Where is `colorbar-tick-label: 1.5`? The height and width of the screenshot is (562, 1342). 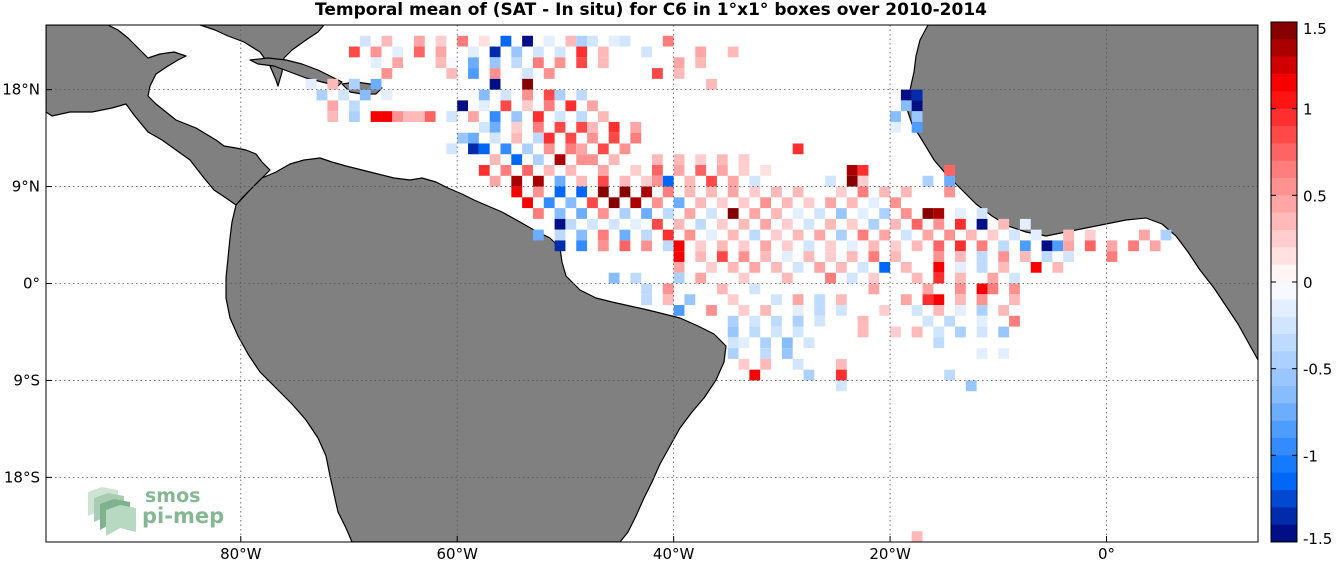 colorbar-tick-label: 1.5 is located at coordinates (1315, 29).